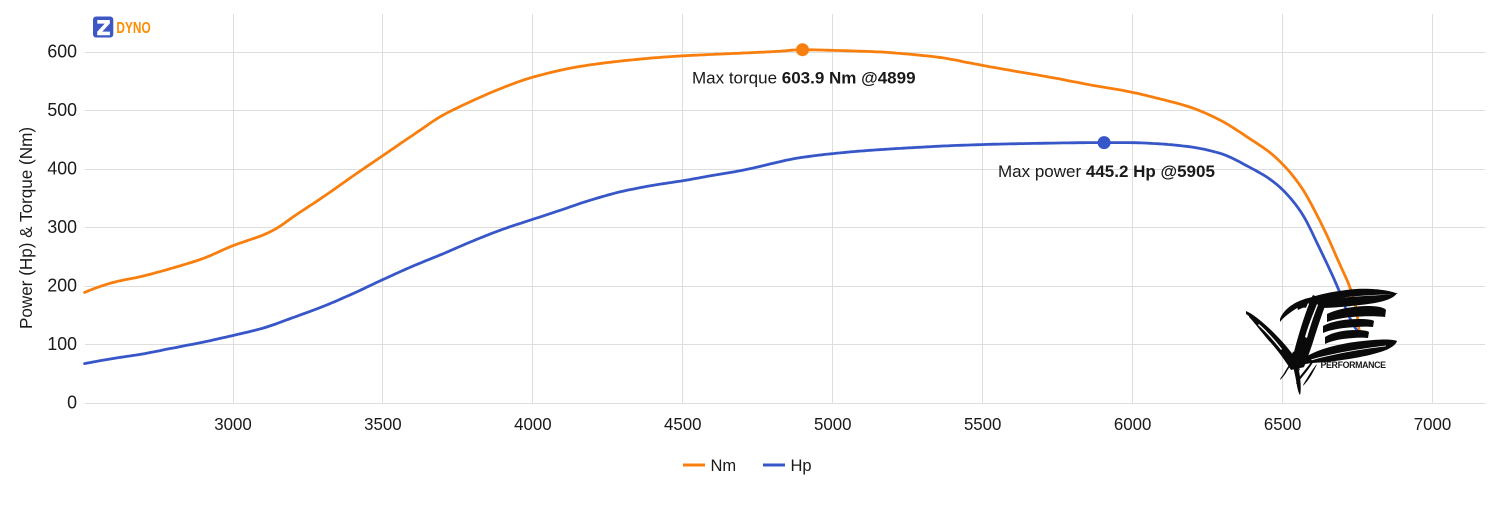  What do you see at coordinates (983, 424) in the screenshot?
I see `svg-text: 5500` at bounding box center [983, 424].